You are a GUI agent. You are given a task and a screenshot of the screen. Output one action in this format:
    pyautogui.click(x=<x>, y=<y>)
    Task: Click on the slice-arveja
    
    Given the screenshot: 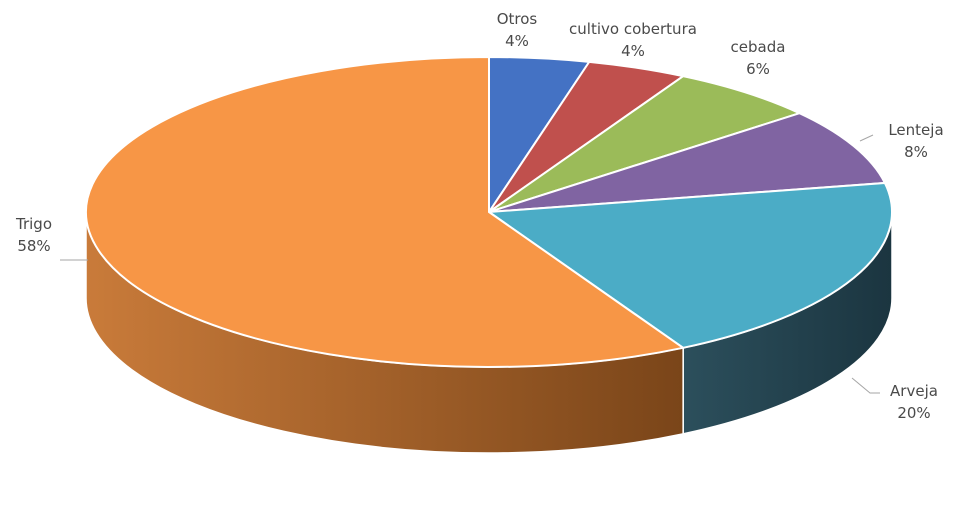 What is the action you would take?
    pyautogui.click(x=689, y=265)
    